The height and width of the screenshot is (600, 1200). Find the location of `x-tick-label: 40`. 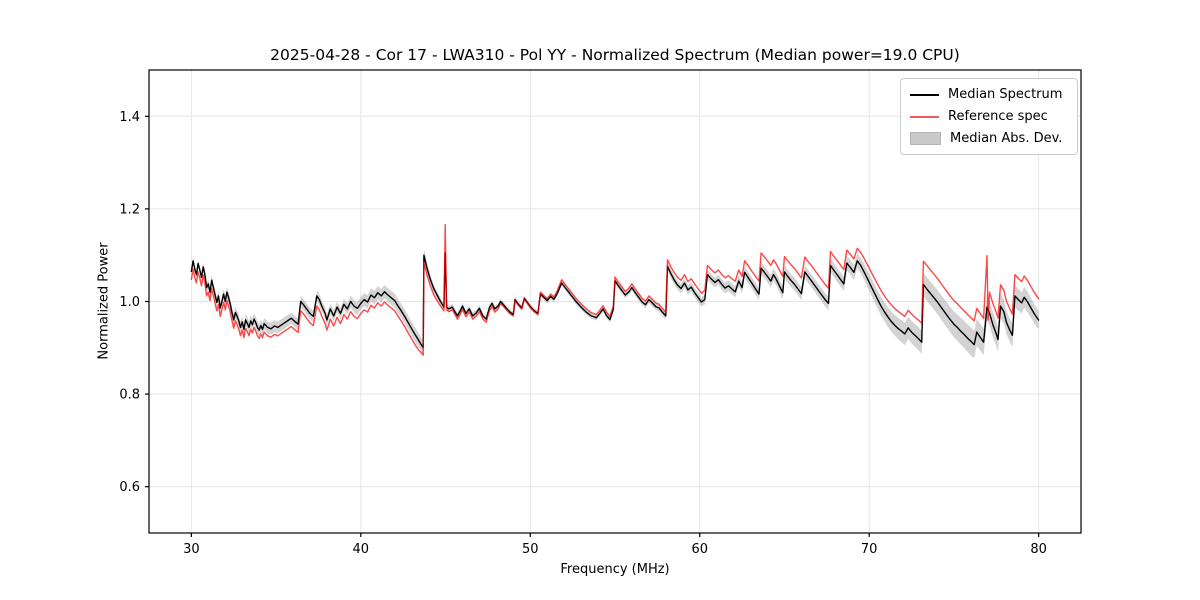

x-tick-label: 40 is located at coordinates (361, 549).